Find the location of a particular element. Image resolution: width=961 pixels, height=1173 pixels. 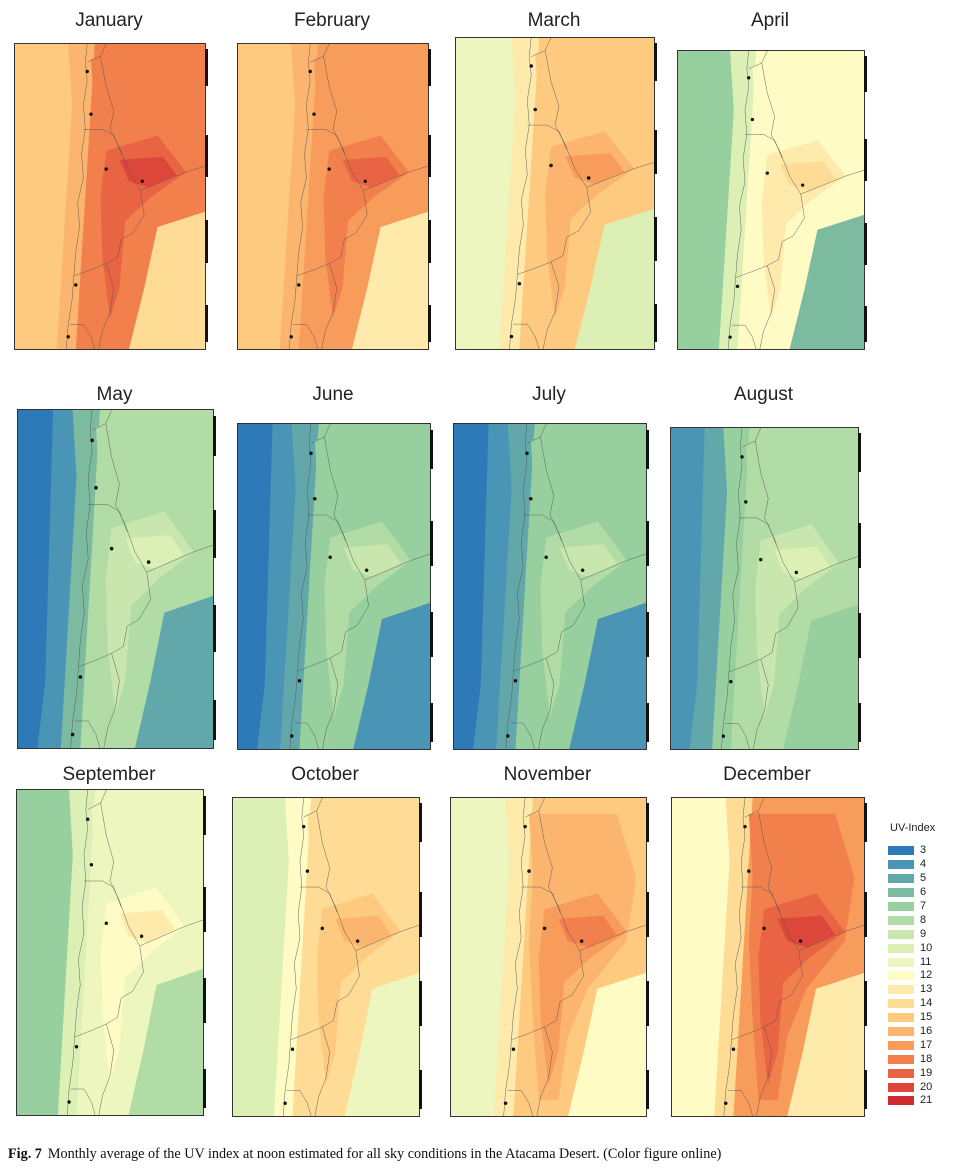

legend-label: 21 is located at coordinates (926, 1100).